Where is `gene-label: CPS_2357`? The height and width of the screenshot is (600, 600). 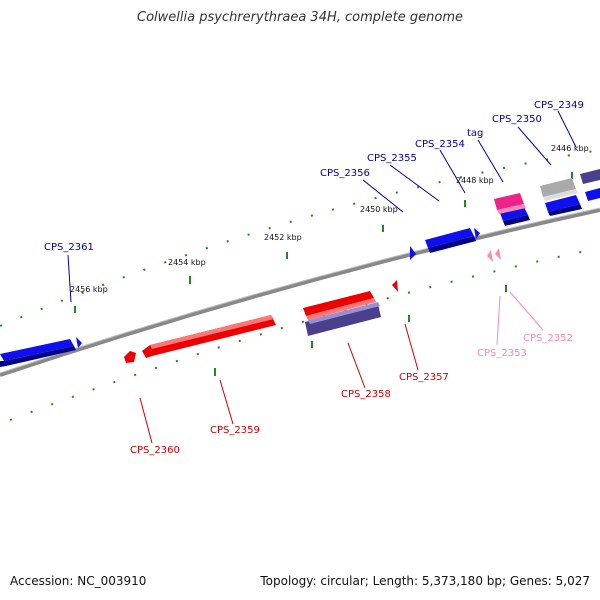 gene-label: CPS_2357 is located at coordinates (424, 377).